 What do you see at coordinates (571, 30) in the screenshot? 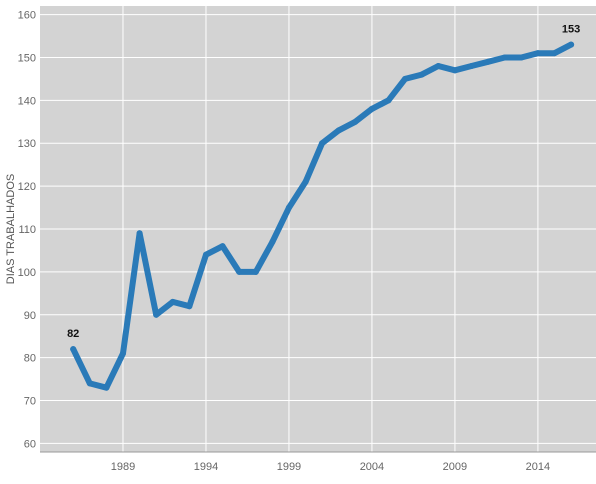
I see `data-label: 153` at bounding box center [571, 30].